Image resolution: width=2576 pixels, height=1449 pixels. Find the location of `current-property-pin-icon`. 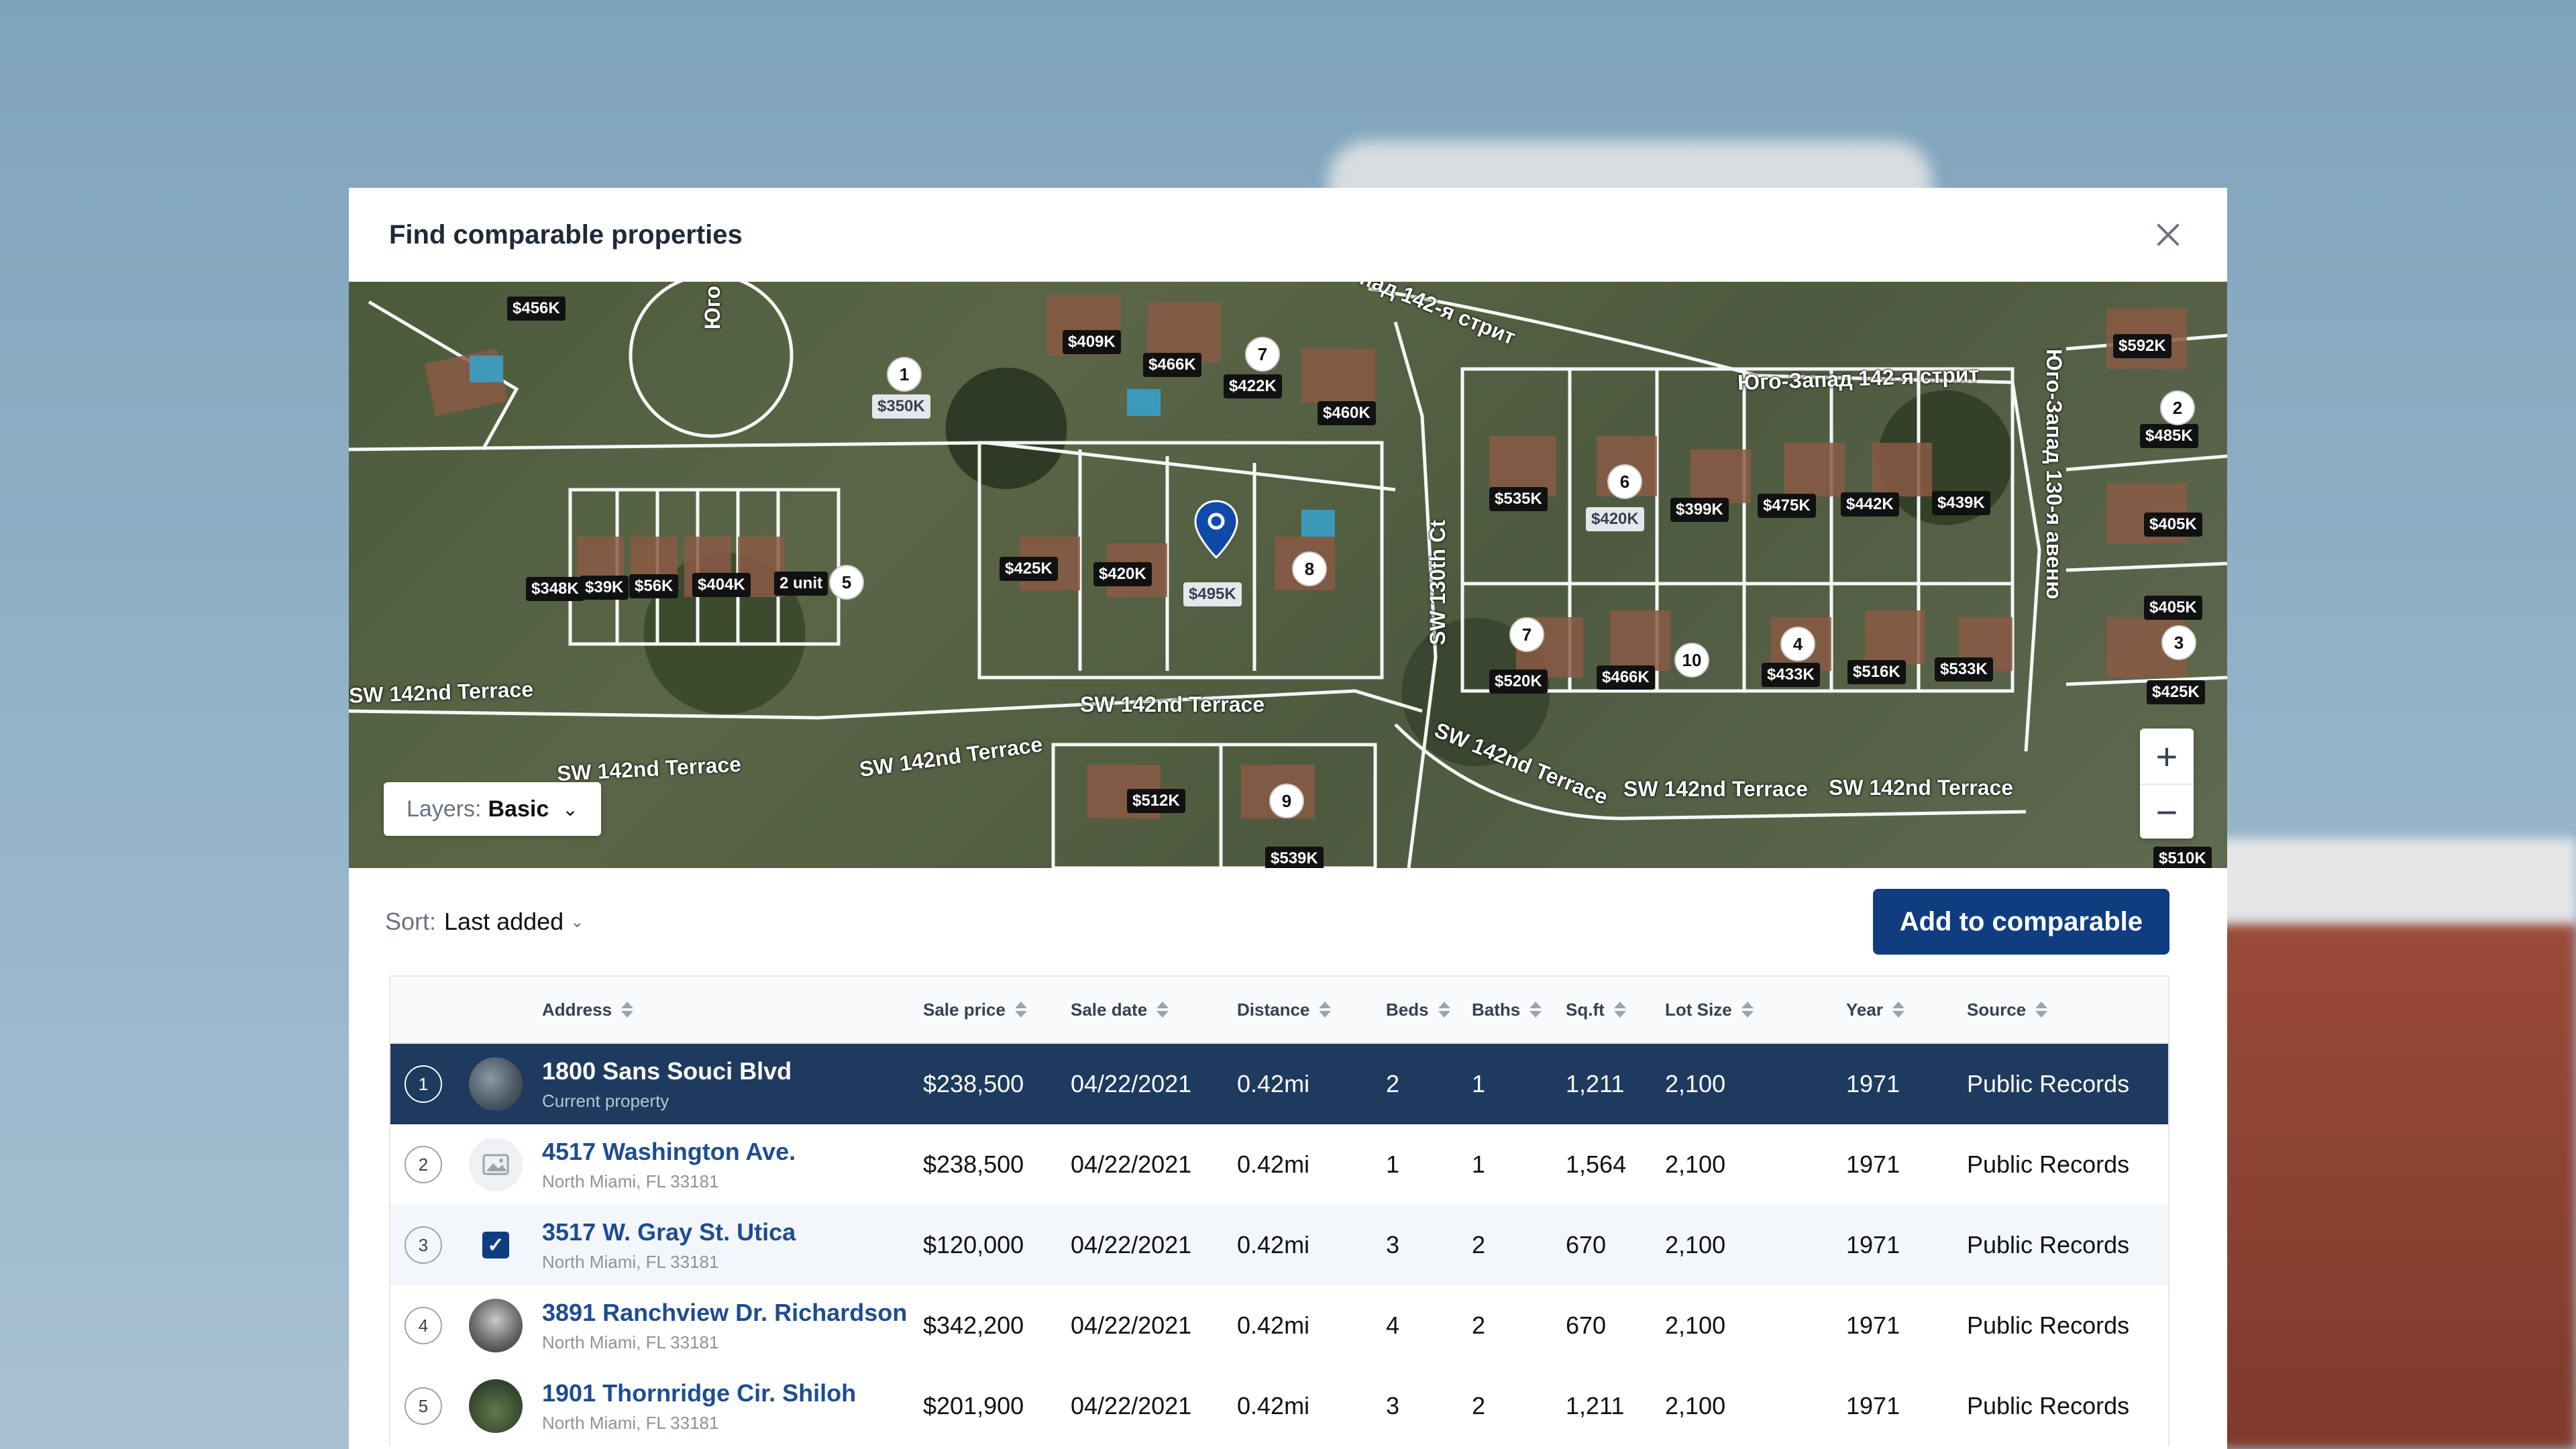

current-property-pin-icon is located at coordinates (1216, 530).